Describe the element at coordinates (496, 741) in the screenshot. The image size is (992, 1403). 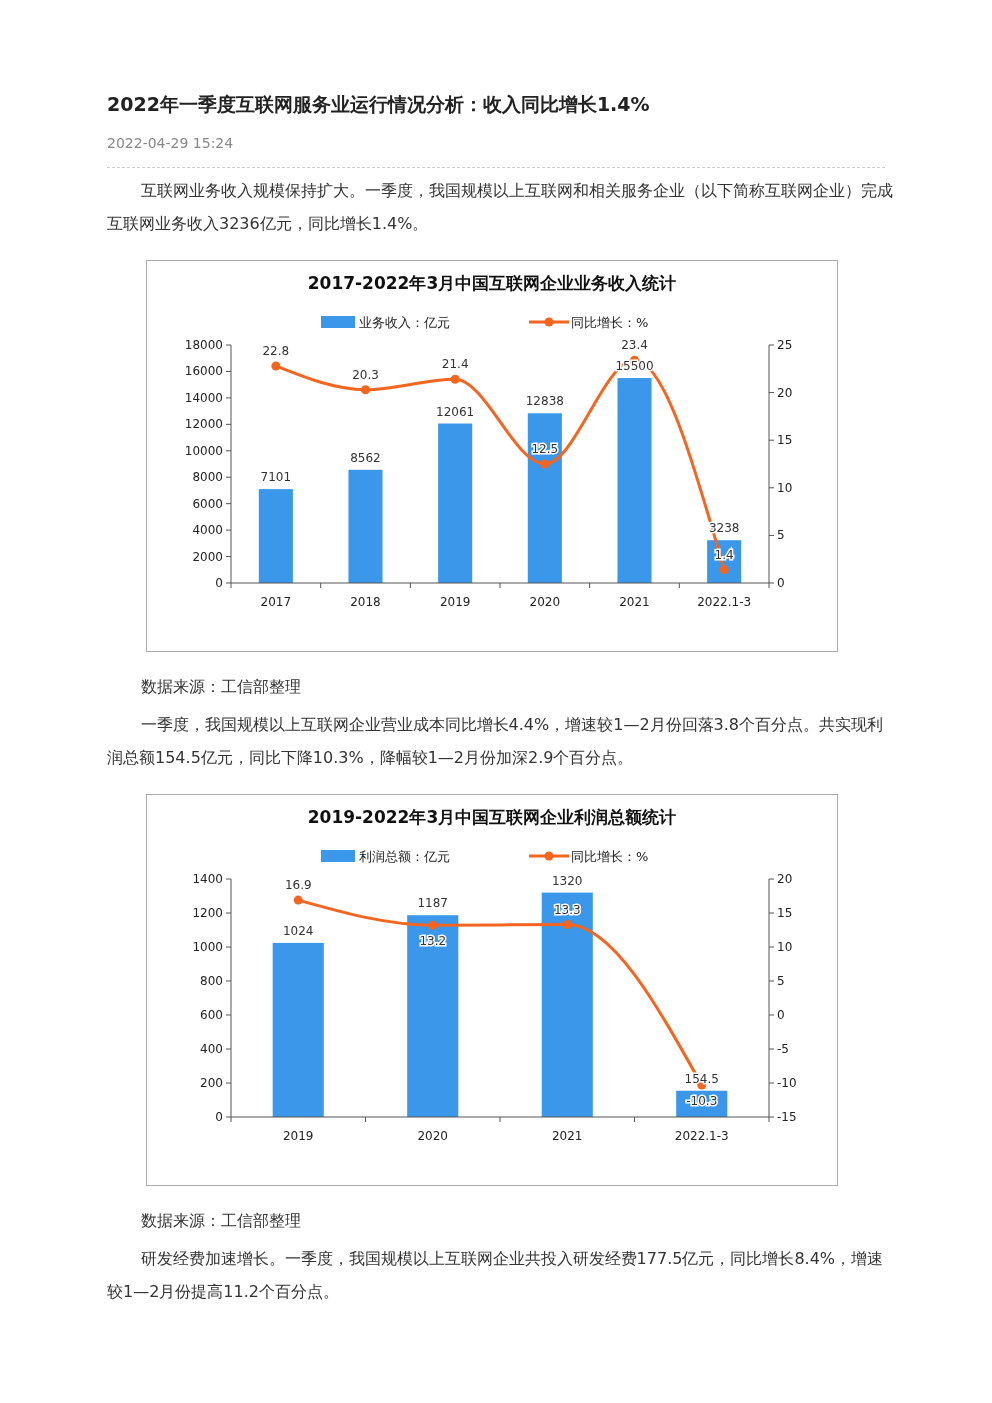
I see `text: 一季度，我国规模以上互联网企业营业成本同比增长4.4%，增速较1—2月份回落3.8个百分点。共实现利润总额154.5亿元，同比下降10.3%，降幅较1—2月份加深2.9个百分点。` at that location.